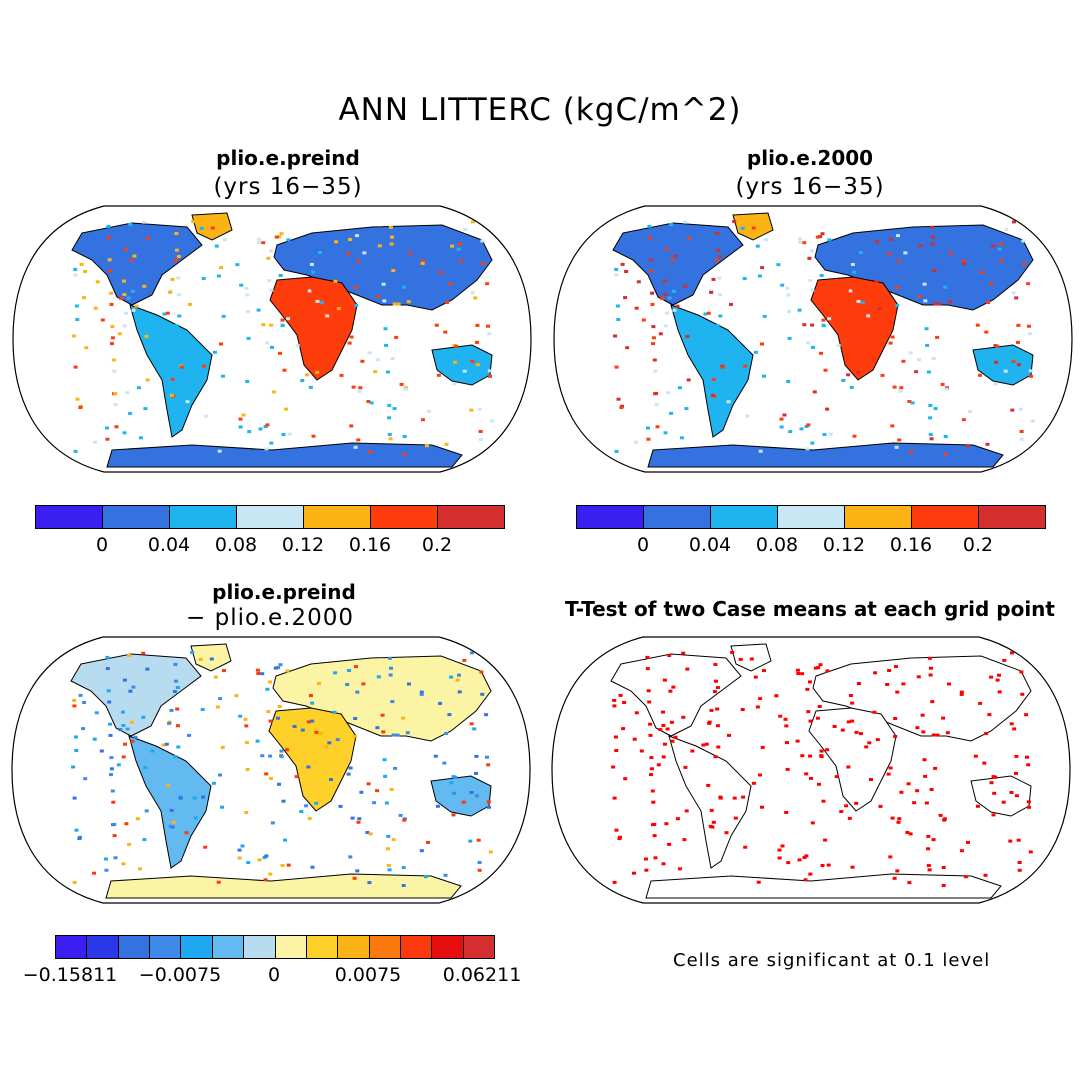  I want to click on cbar-label: 0.2, so click(437, 545).